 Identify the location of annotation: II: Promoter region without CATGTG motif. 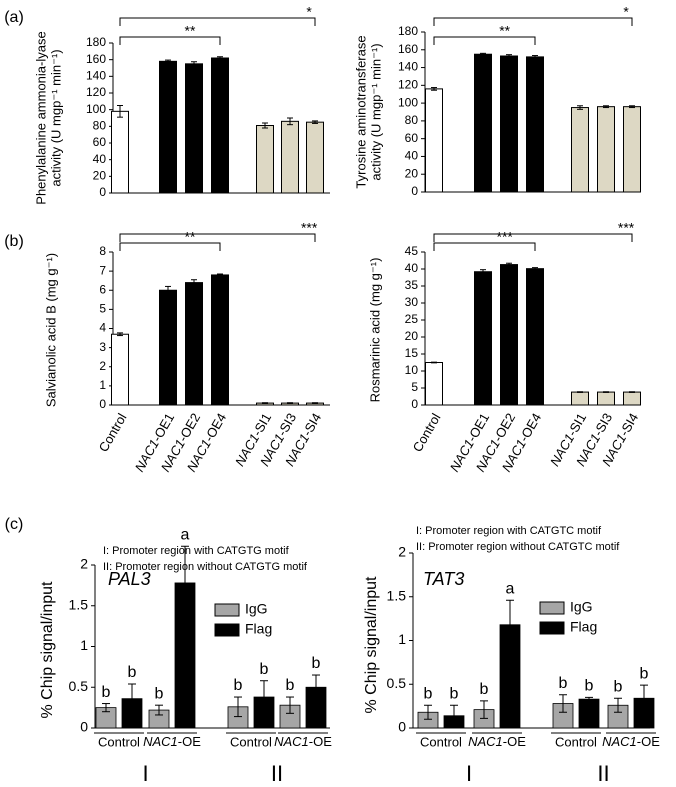
(205, 567).